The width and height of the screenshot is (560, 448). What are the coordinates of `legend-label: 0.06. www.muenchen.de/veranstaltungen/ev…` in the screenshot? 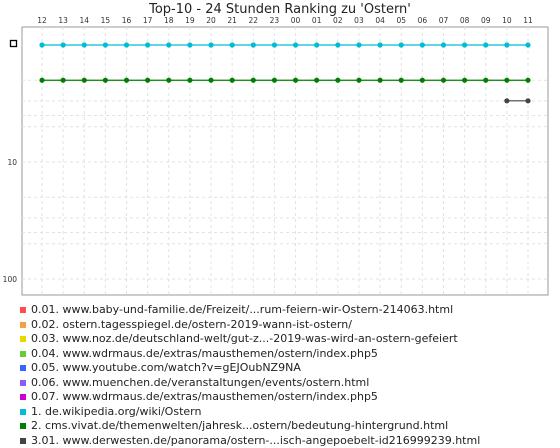 It's located at (200, 383).